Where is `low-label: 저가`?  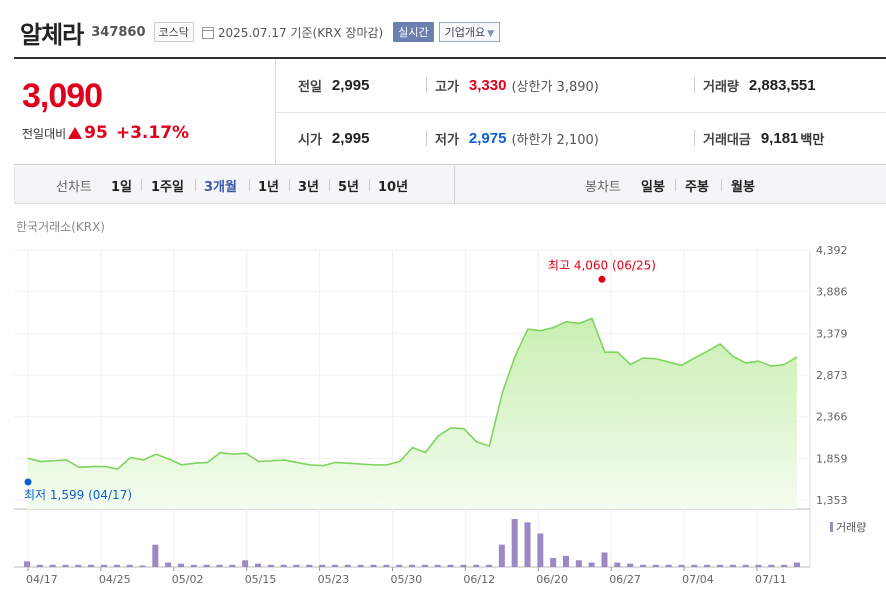 low-label: 저가 is located at coordinates (447, 140).